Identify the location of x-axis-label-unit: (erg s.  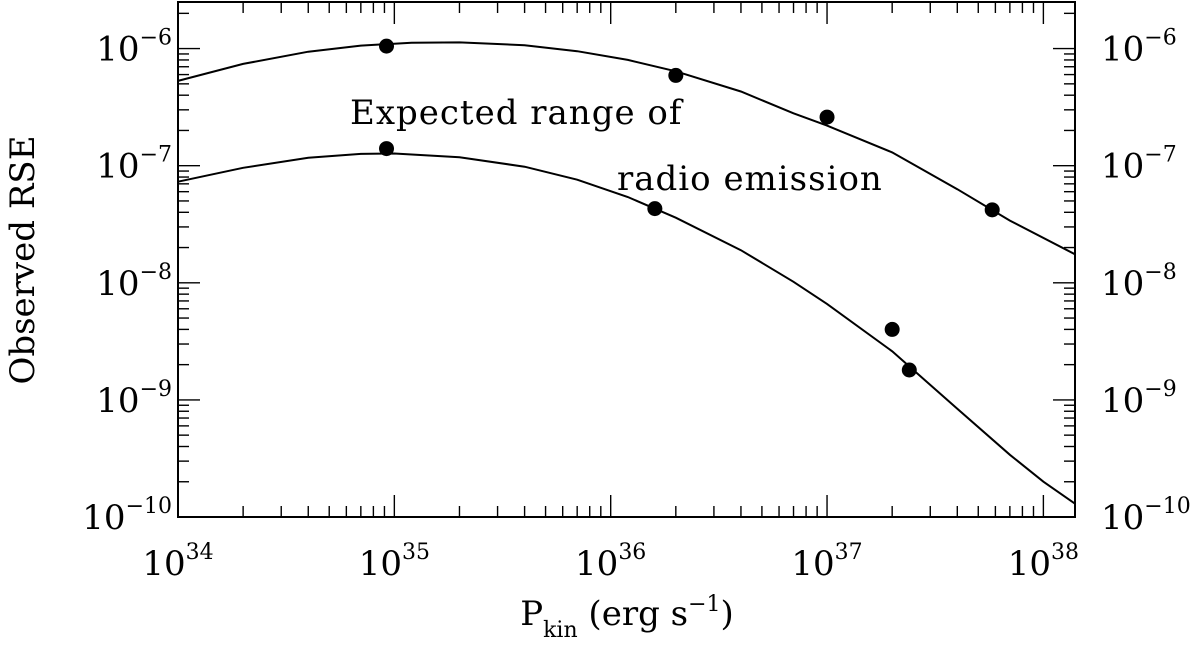
(633, 614).